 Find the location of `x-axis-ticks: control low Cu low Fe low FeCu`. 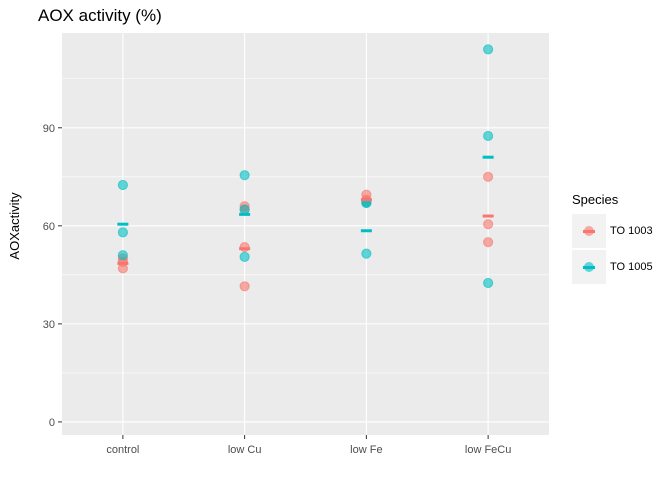

x-axis-ticks: control low Cu low Fe low FeCu is located at coordinates (308, 445).